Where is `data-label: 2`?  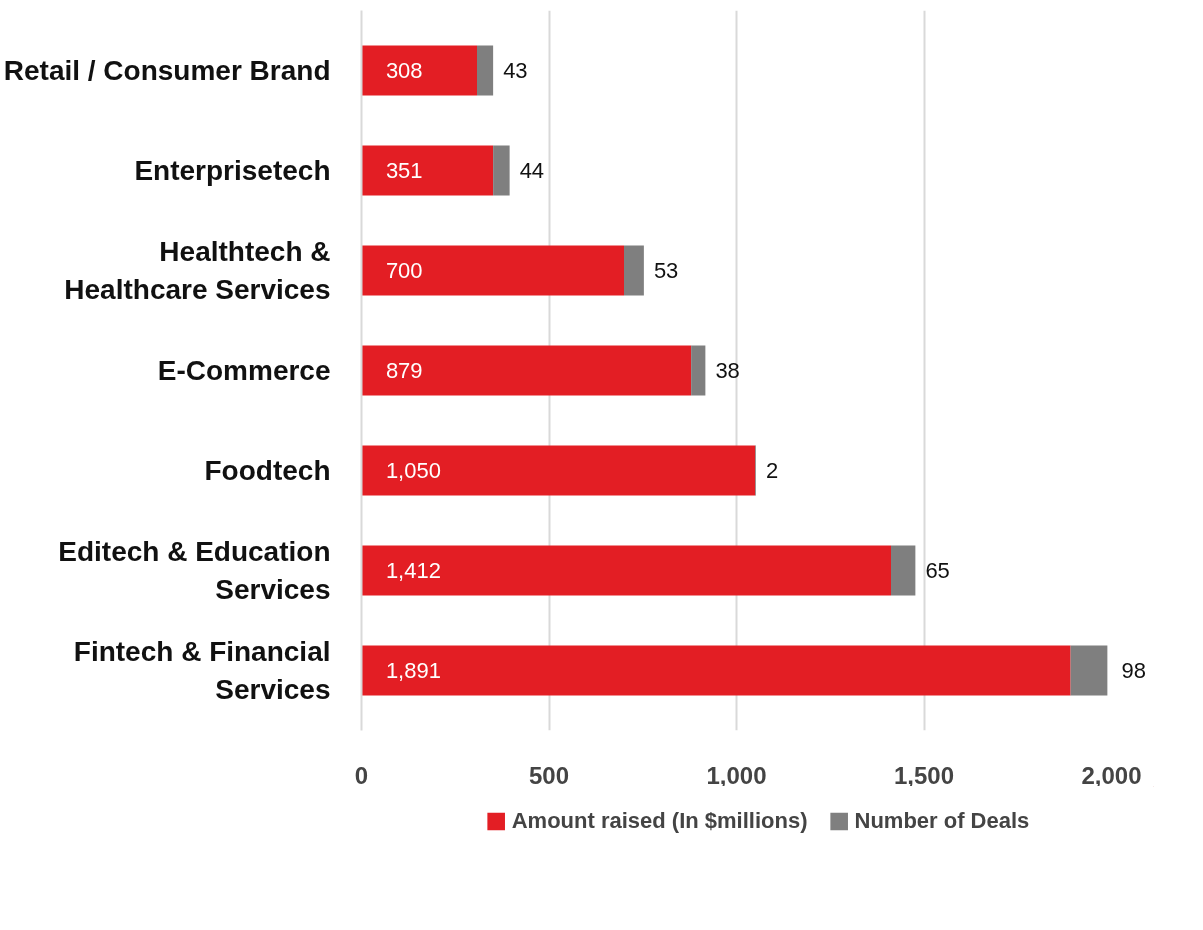
data-label: 2 is located at coordinates (772, 470).